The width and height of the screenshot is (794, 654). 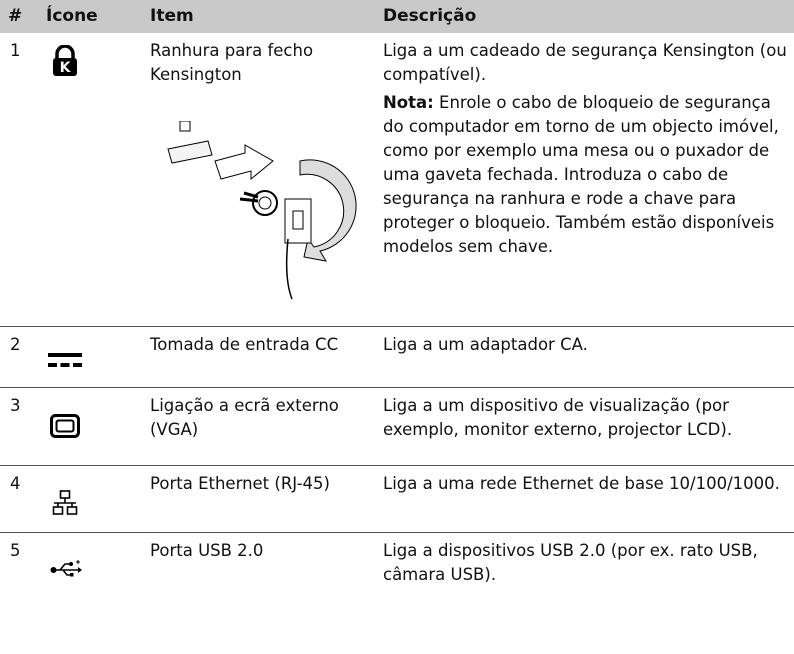 I want to click on item-name: Tomada de entrada CC, so click(x=244, y=344).